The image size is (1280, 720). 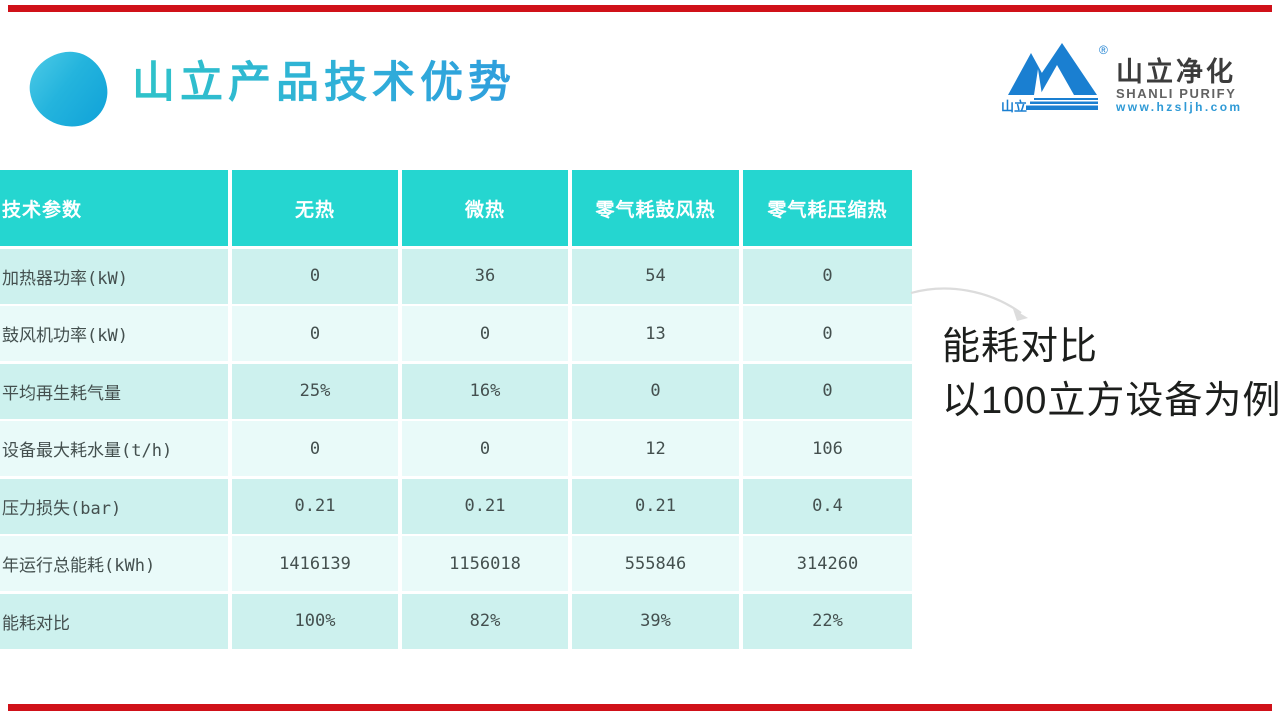 I want to click on table-cell: 39%, so click(x=655, y=621).